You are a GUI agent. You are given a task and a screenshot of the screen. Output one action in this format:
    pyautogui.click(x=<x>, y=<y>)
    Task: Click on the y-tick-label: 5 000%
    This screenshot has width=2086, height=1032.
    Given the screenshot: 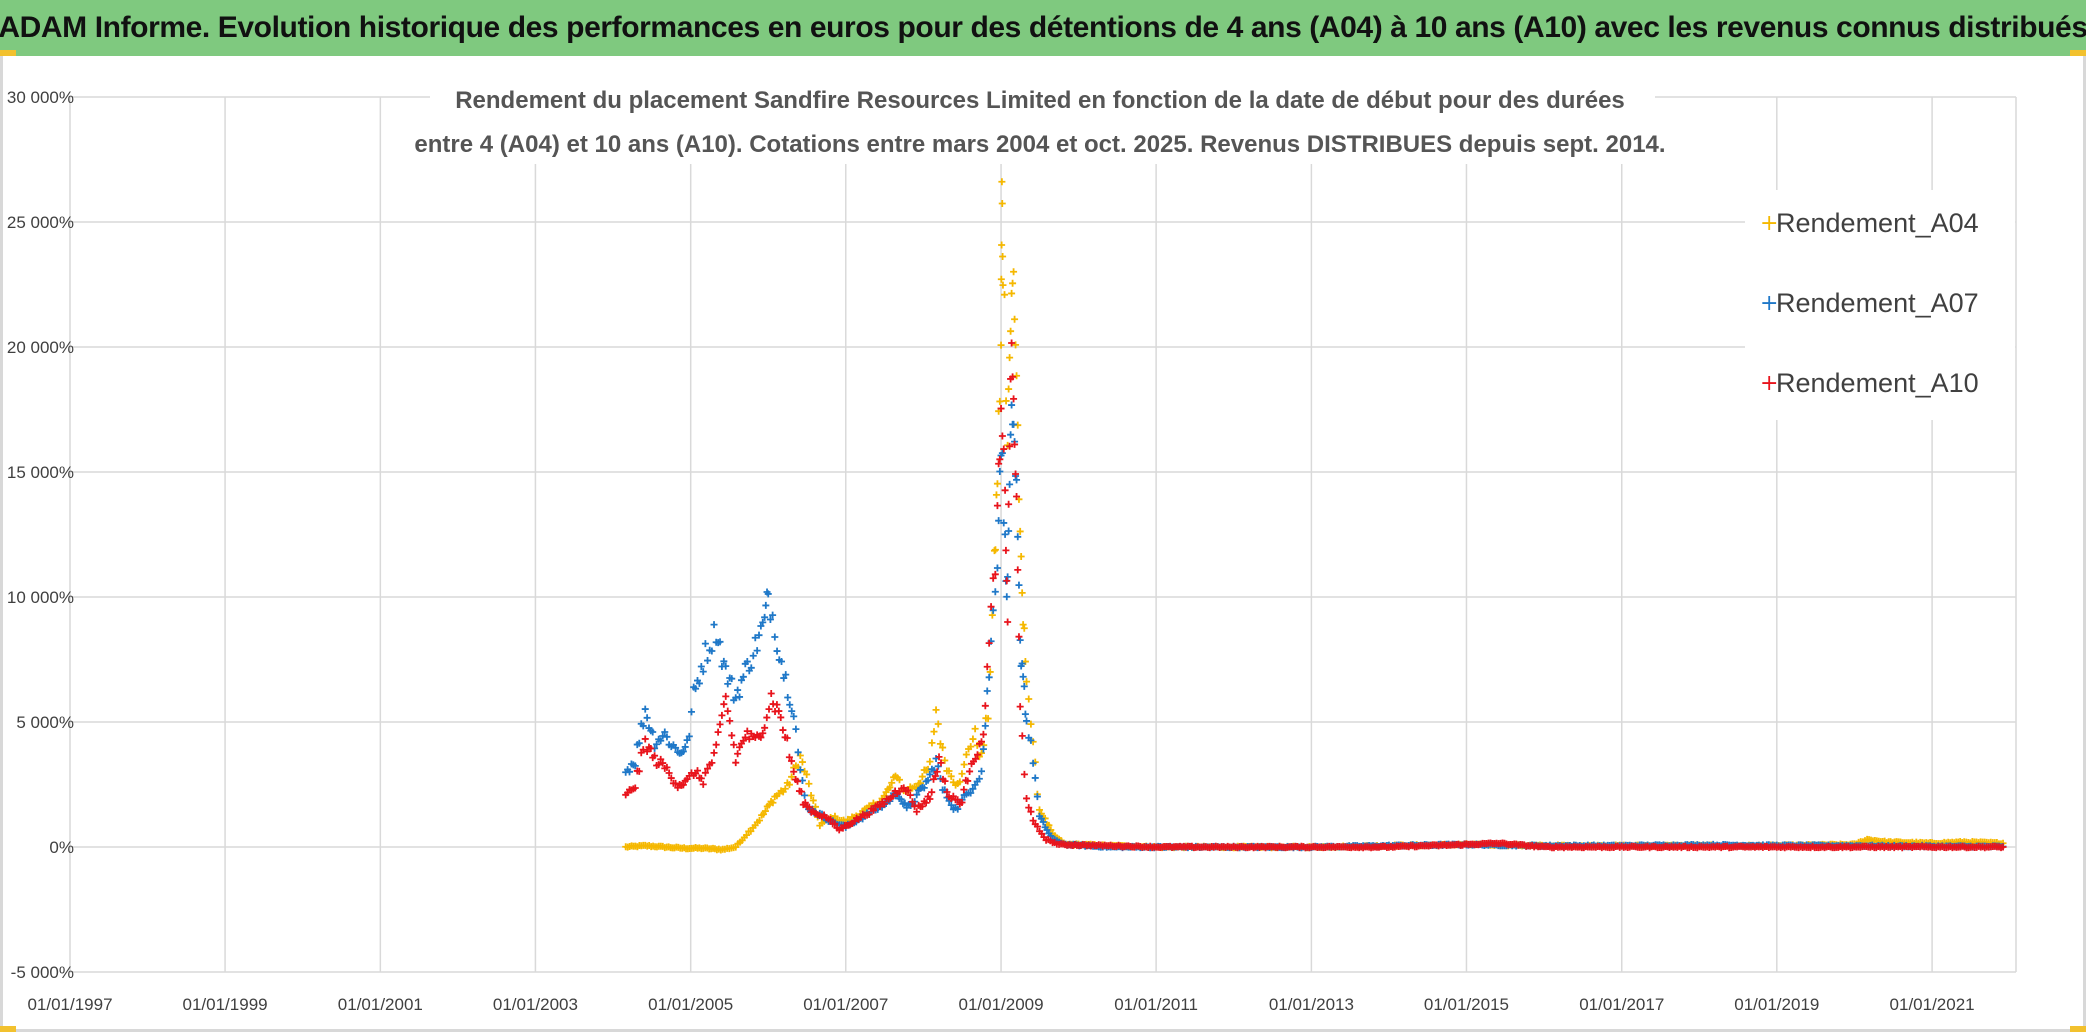 What is the action you would take?
    pyautogui.click(x=45, y=722)
    